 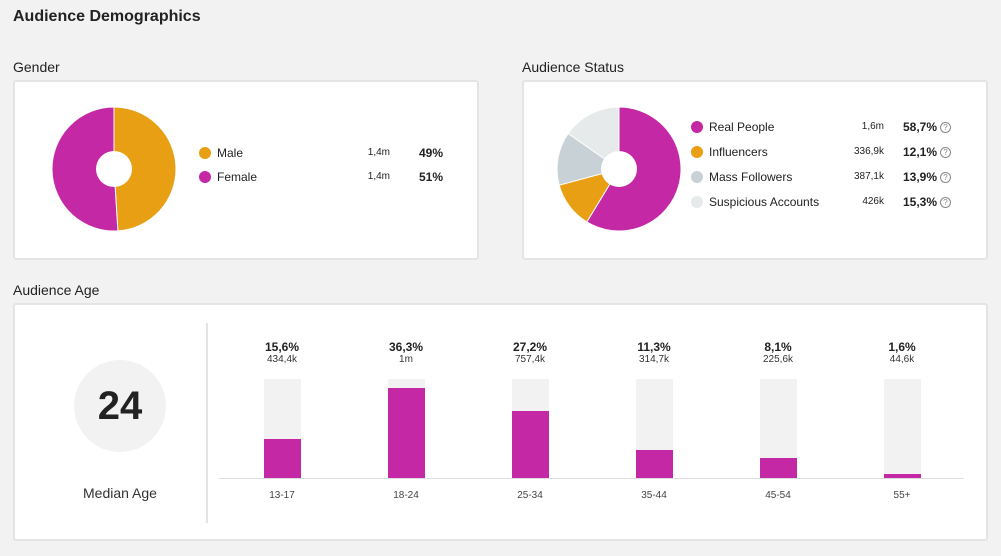 I want to click on gender-legend-item: Male, so click(x=221, y=153).